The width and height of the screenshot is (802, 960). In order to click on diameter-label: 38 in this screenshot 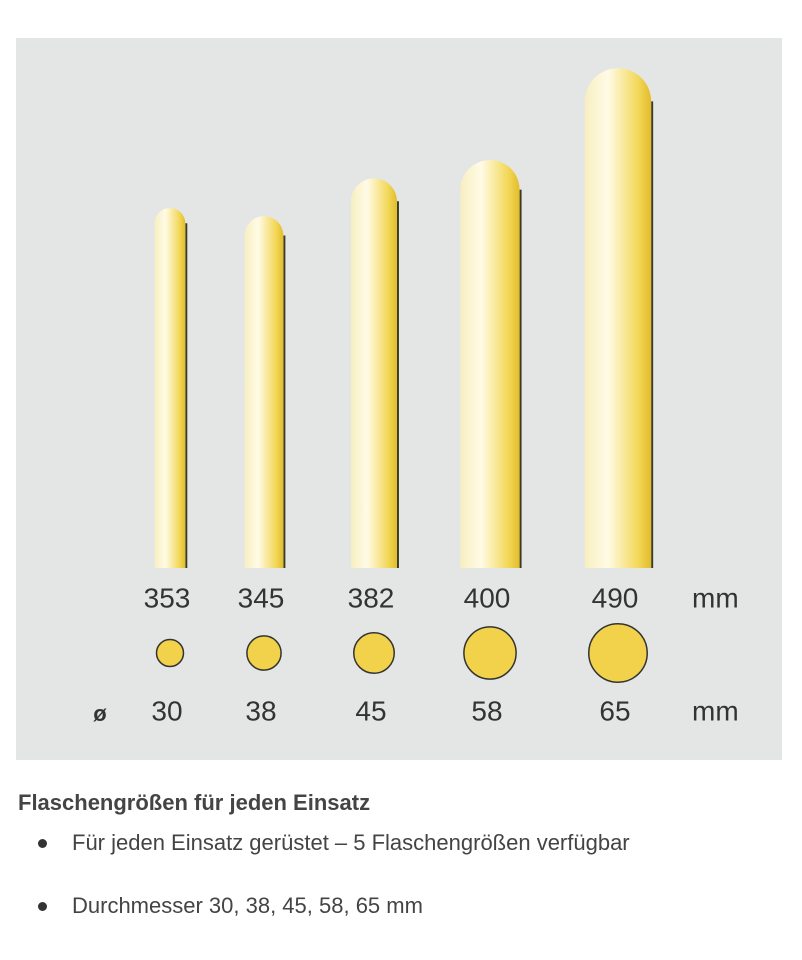, I will do `click(260, 710)`.